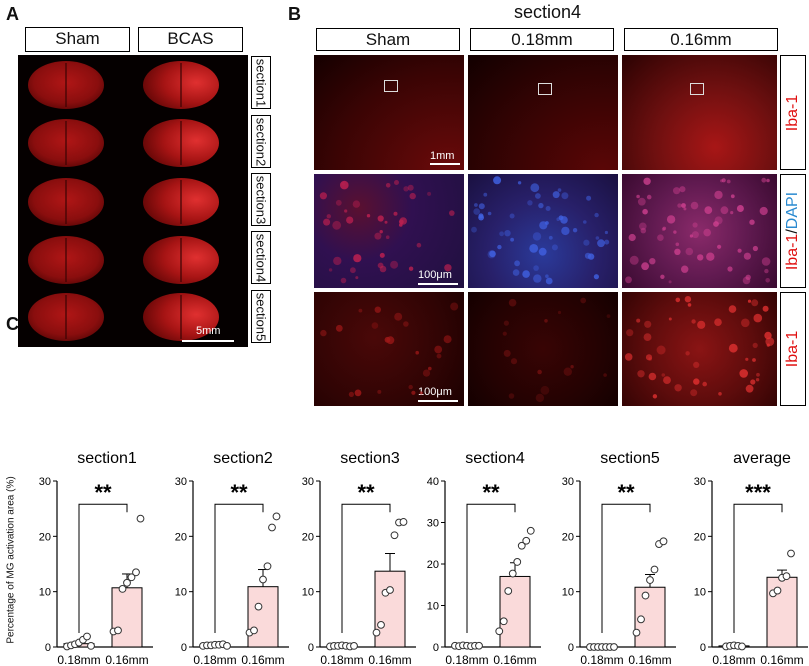 The image size is (809, 666). I want to click on section-label-1: section1, so click(261, 82).